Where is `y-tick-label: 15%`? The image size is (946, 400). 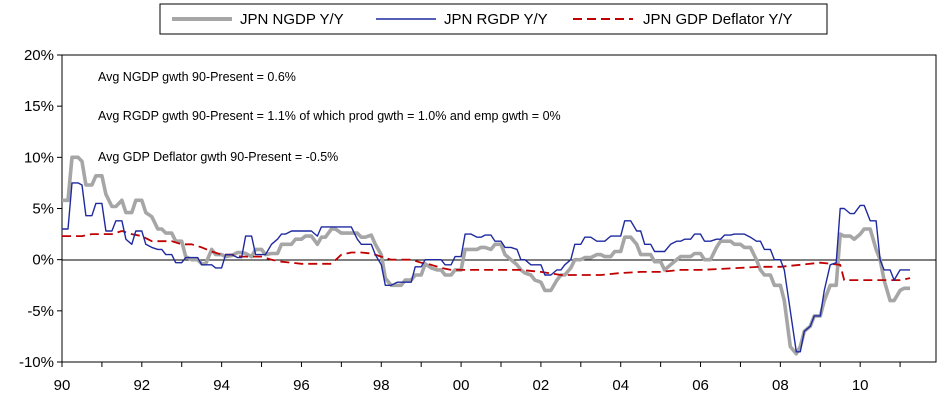 y-tick-label: 15% is located at coordinates (39, 106).